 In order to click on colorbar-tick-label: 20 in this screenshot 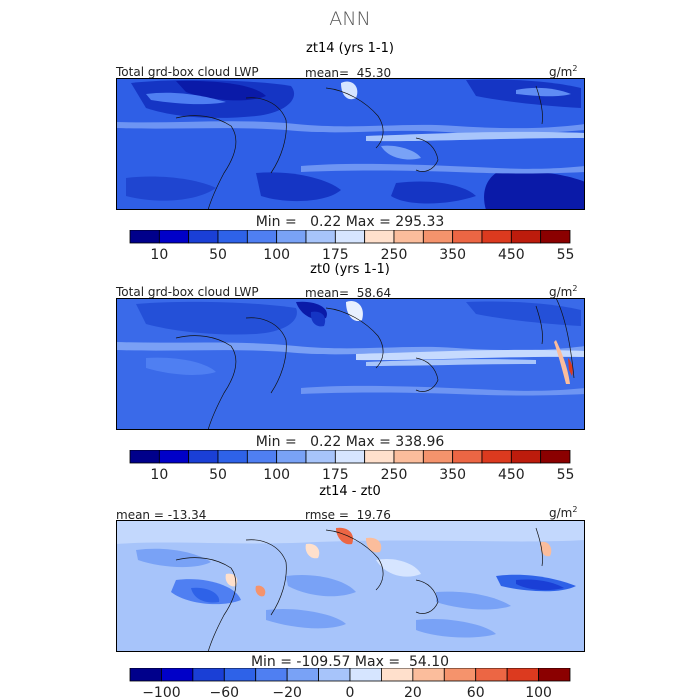, I will do `click(413, 692)`.